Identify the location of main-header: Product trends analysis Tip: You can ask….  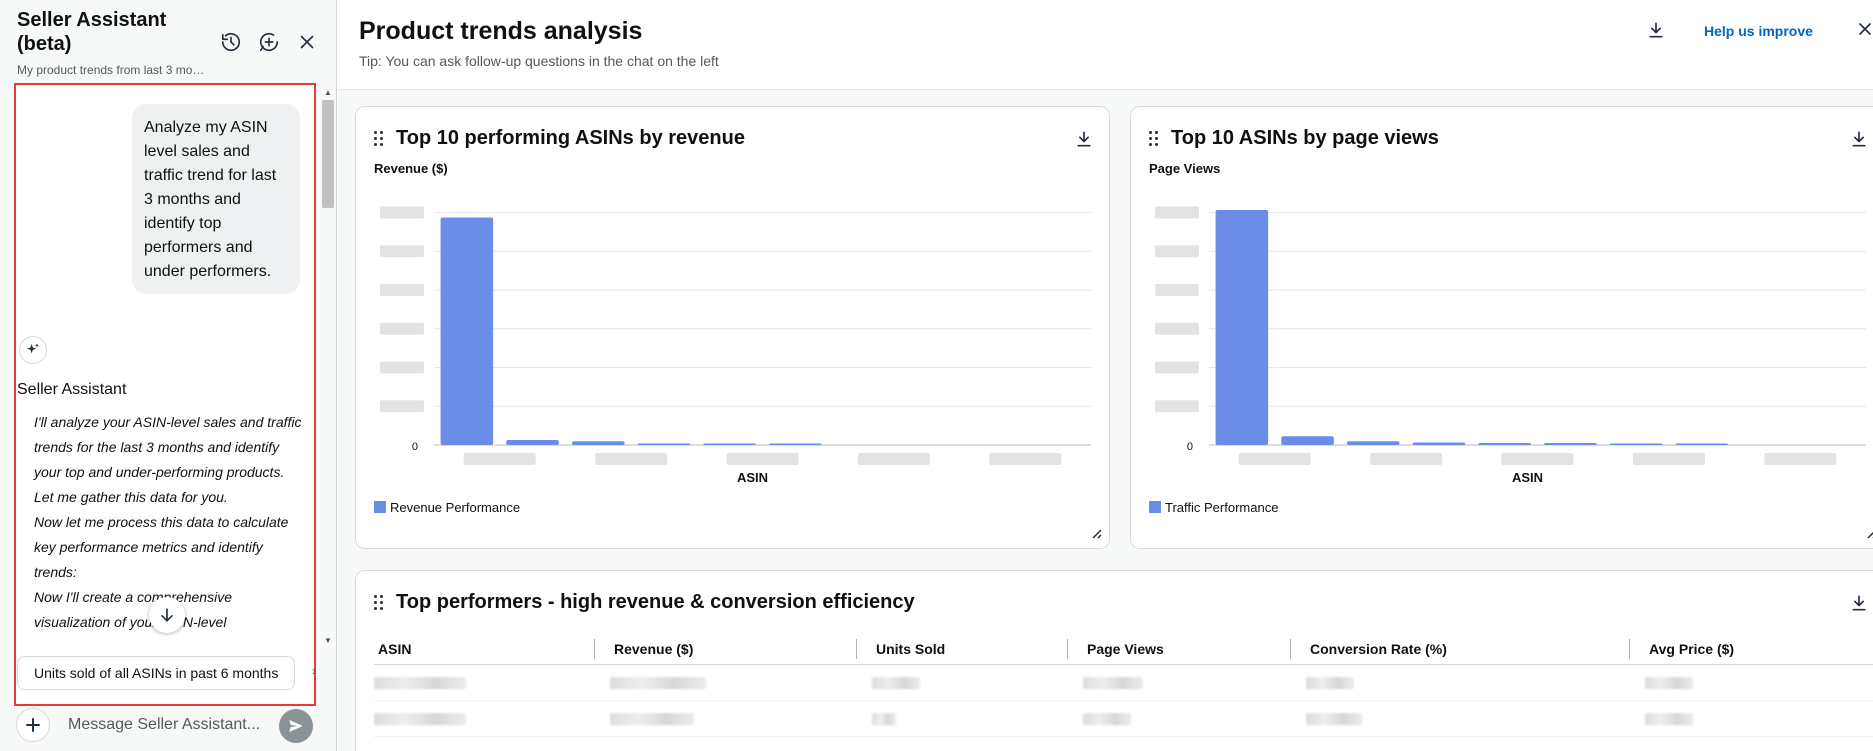
(1105, 45).